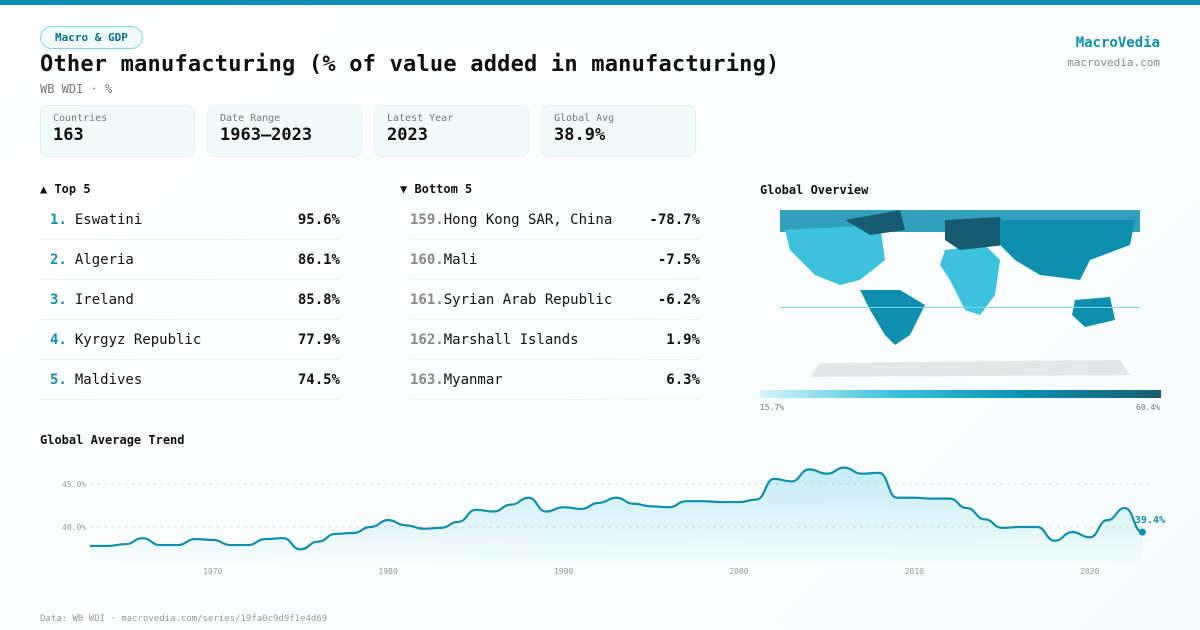 The height and width of the screenshot is (630, 1200). What do you see at coordinates (318, 379) in the screenshot?
I see `country-value: 74.5%` at bounding box center [318, 379].